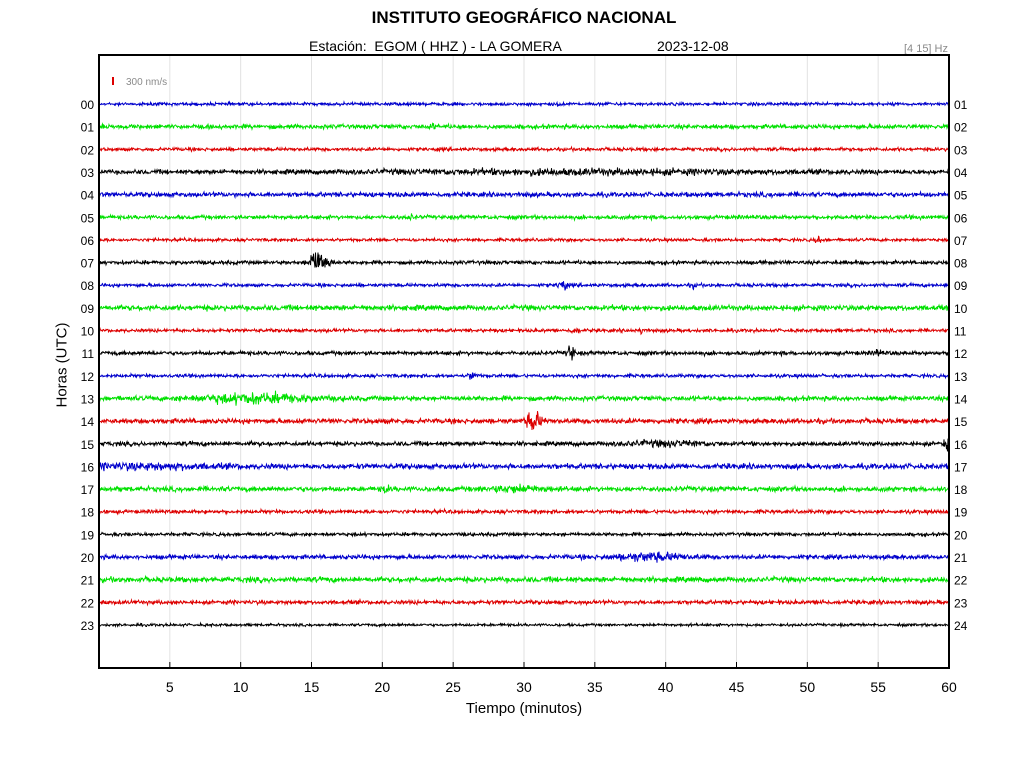  What do you see at coordinates (961, 467) in the screenshot?
I see `hour-label-right: 17` at bounding box center [961, 467].